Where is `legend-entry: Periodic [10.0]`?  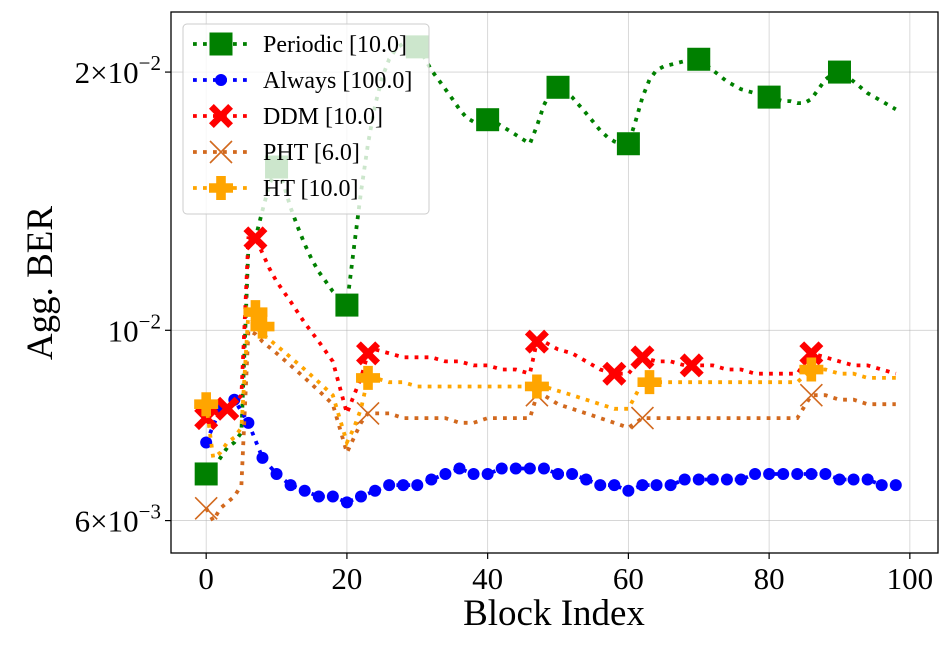 legend-entry: Periodic [10.0] is located at coordinates (300, 45).